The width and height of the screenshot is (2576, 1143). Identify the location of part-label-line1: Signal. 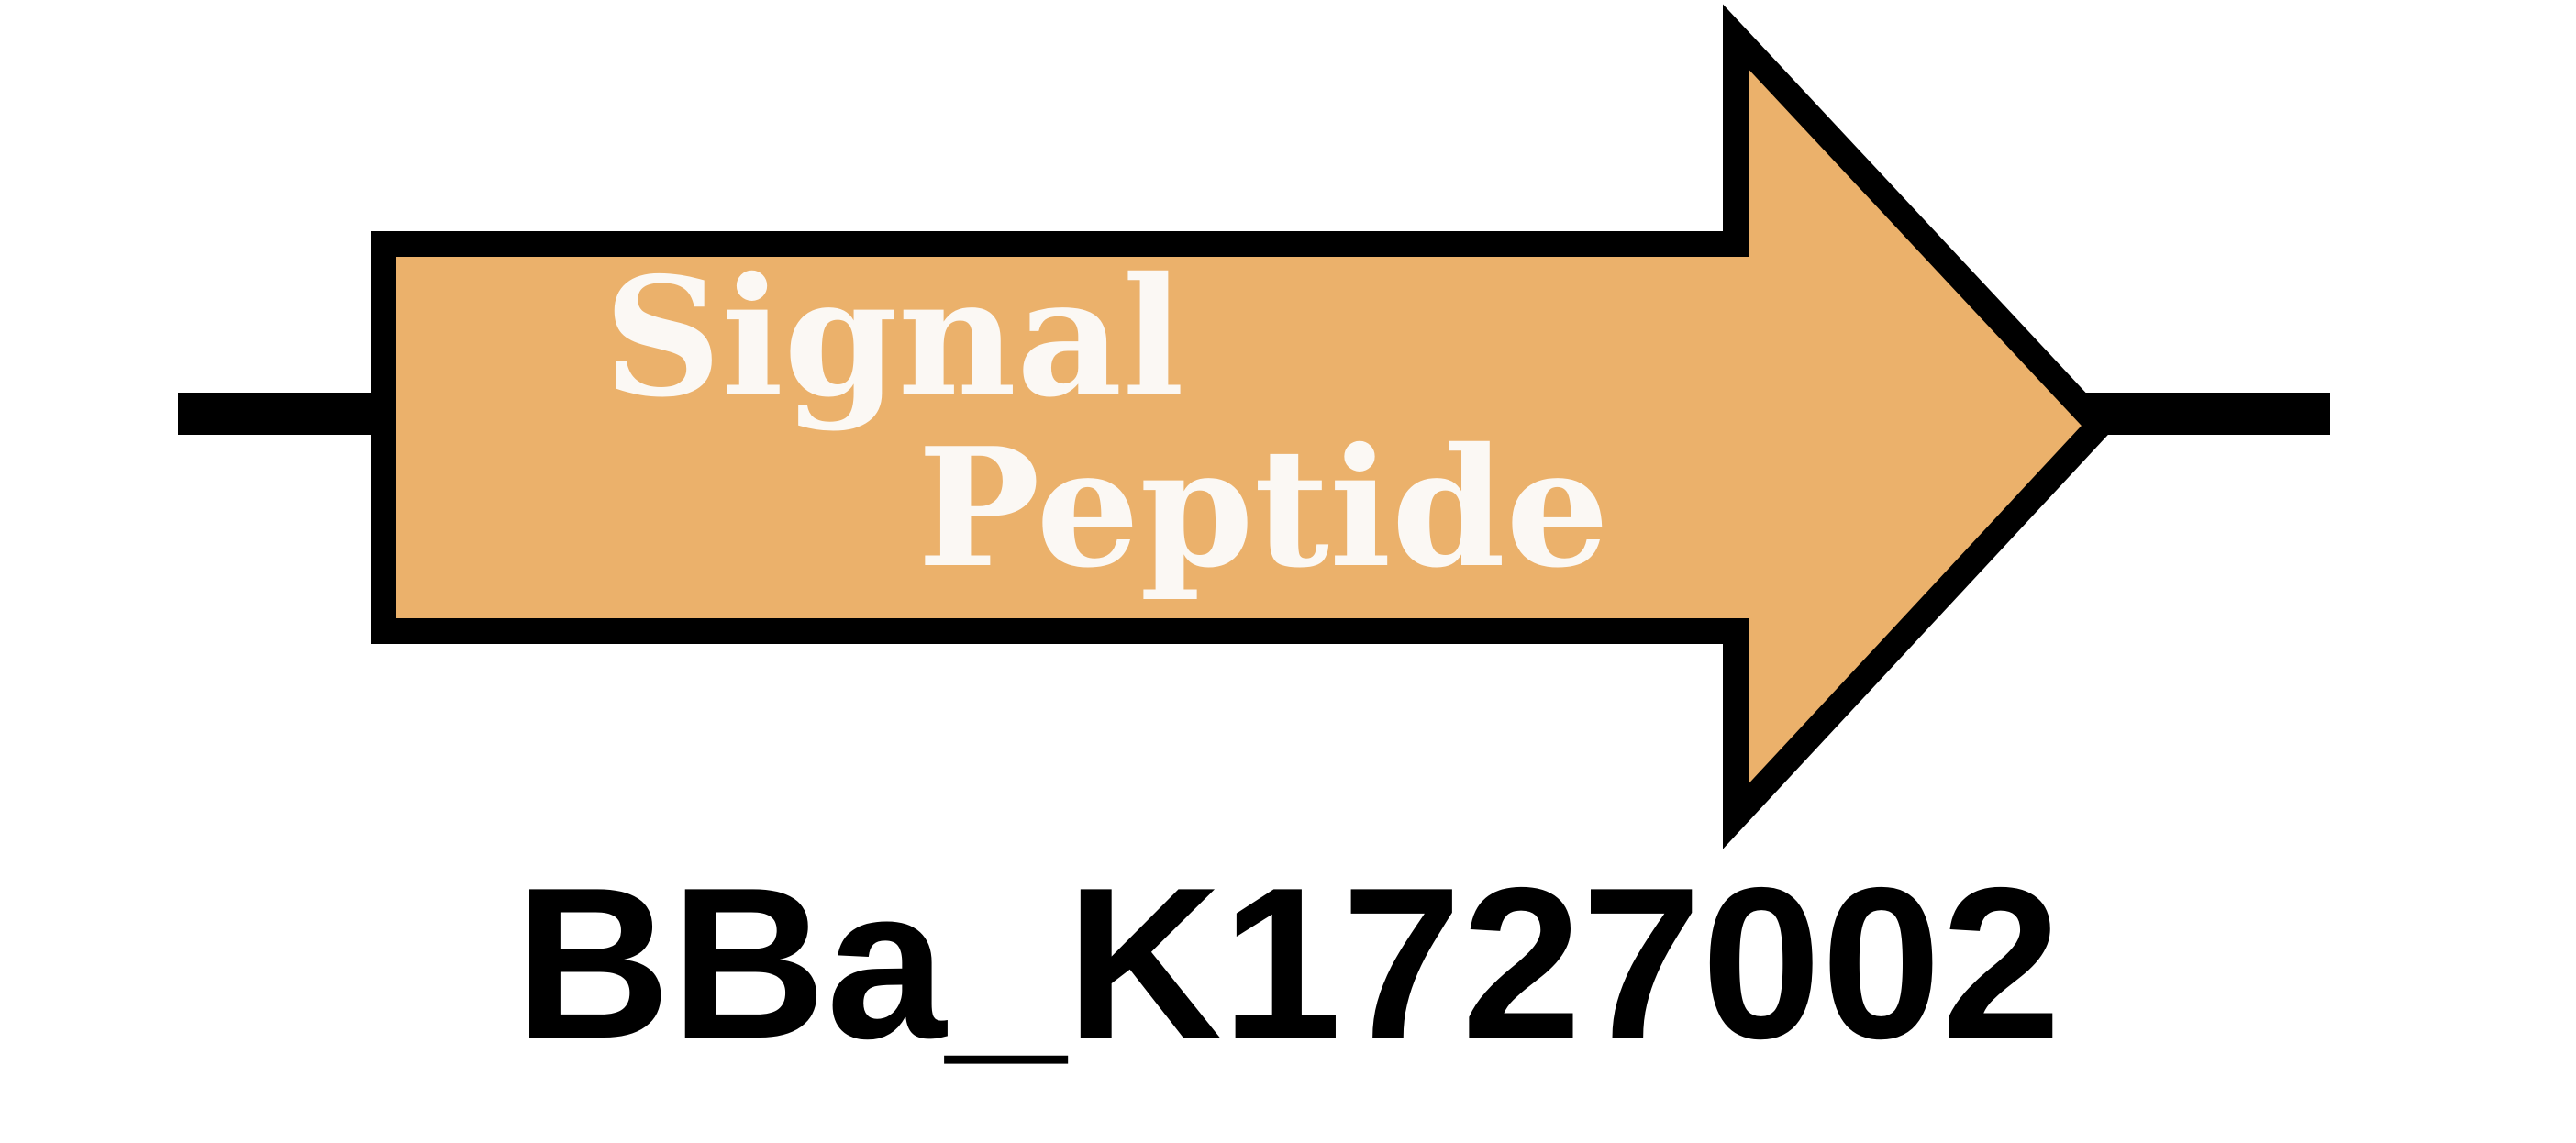
(894, 337).